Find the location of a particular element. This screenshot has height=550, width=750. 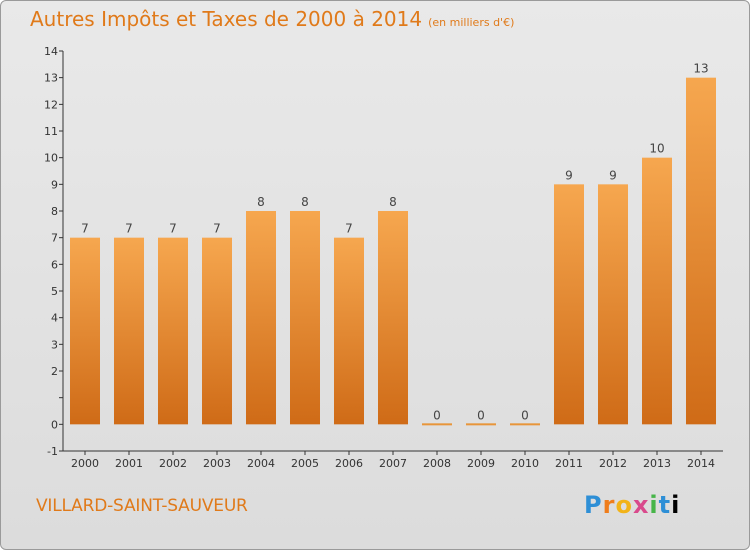

logo-letter: P is located at coordinates (593, 505).